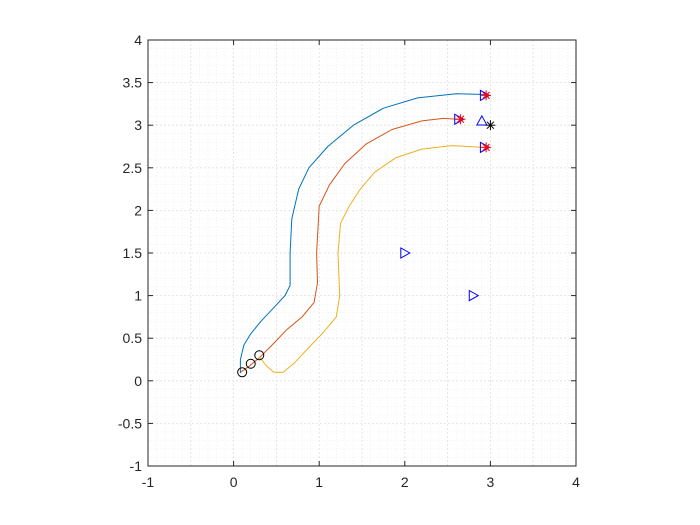 This screenshot has height=525, width=700. Describe the element at coordinates (138, 210) in the screenshot. I see `y-tick-label: 2` at that location.